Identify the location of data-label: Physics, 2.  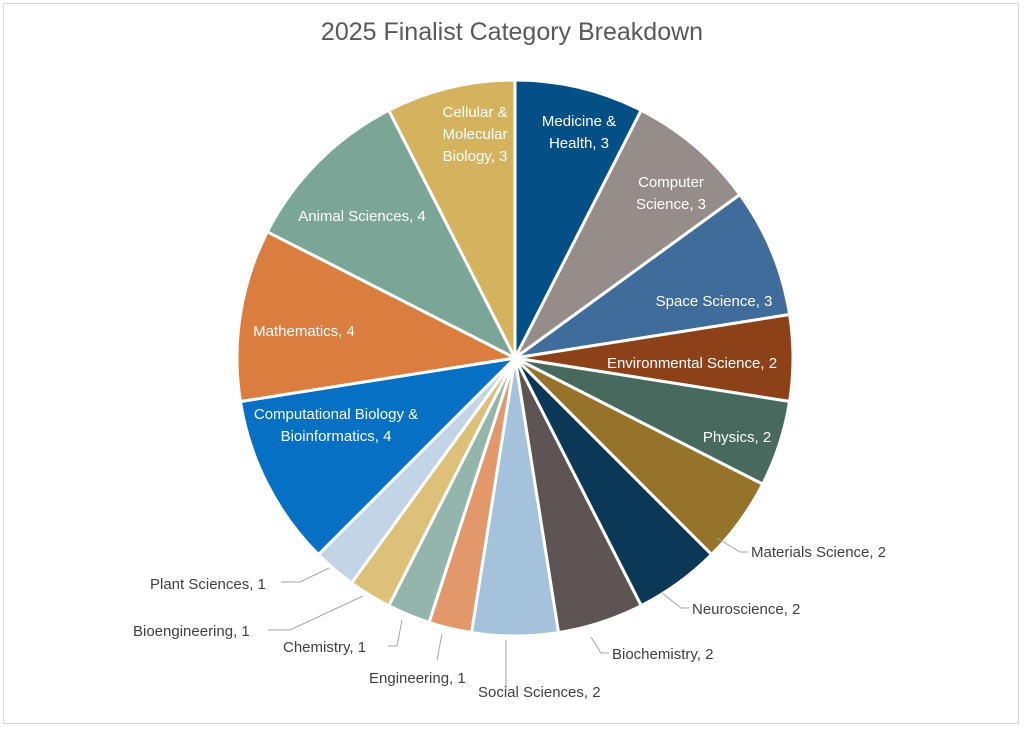
(737, 437).